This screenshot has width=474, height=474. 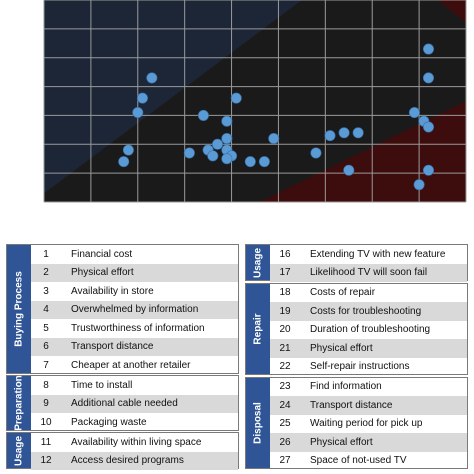 What do you see at coordinates (46, 291) in the screenshot?
I see `item-number: 3` at bounding box center [46, 291].